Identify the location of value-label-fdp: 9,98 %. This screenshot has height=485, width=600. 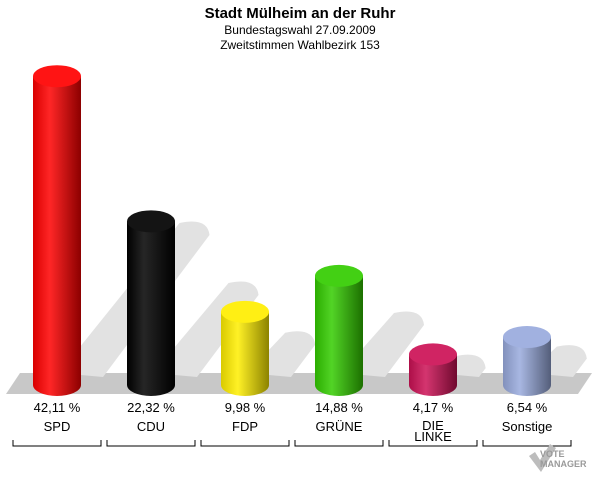
(245, 407).